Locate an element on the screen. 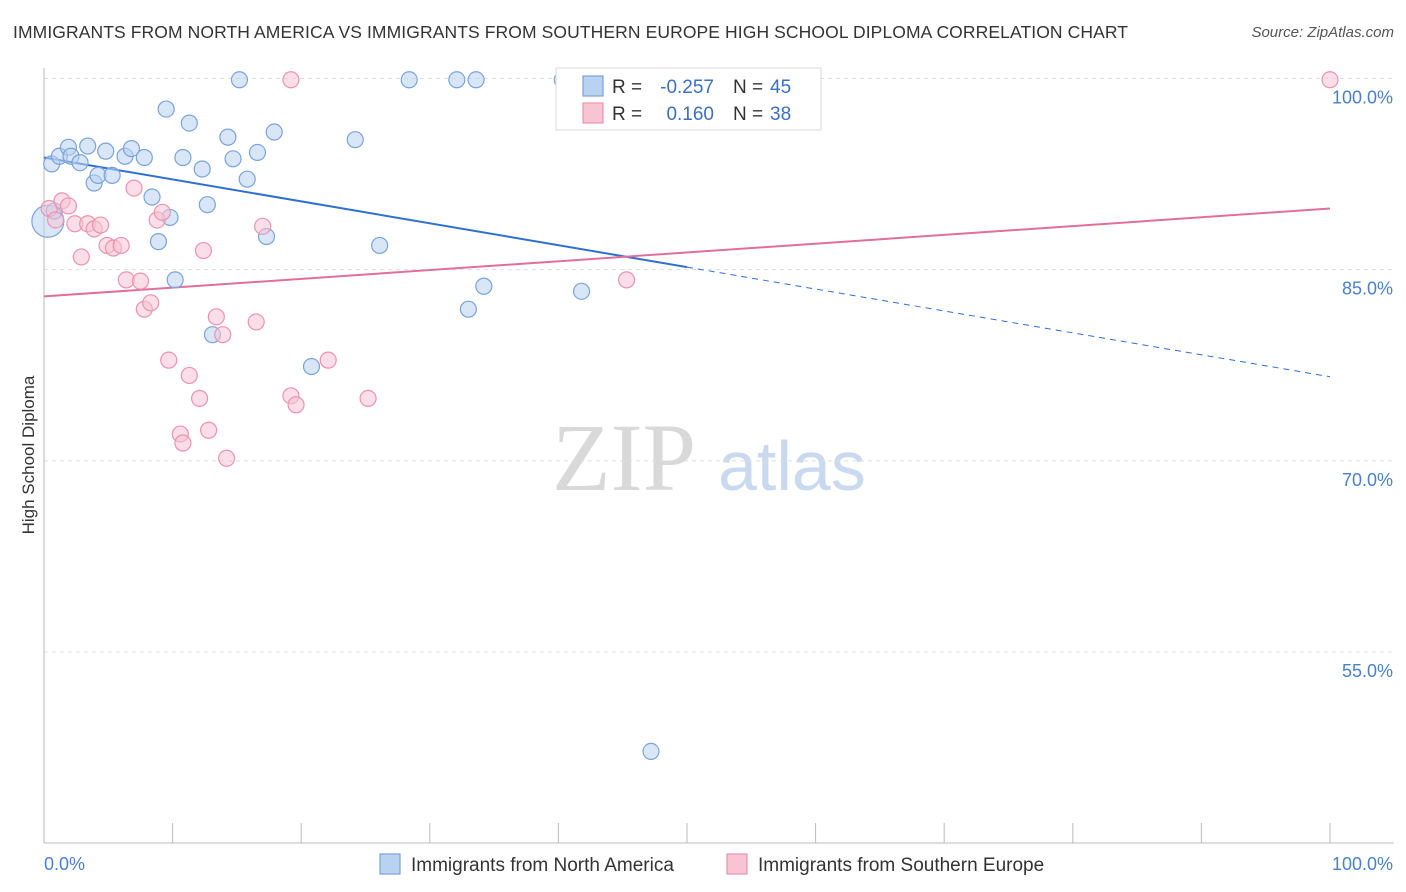  x-tick-label-0: 0.0% is located at coordinates (64, 864).